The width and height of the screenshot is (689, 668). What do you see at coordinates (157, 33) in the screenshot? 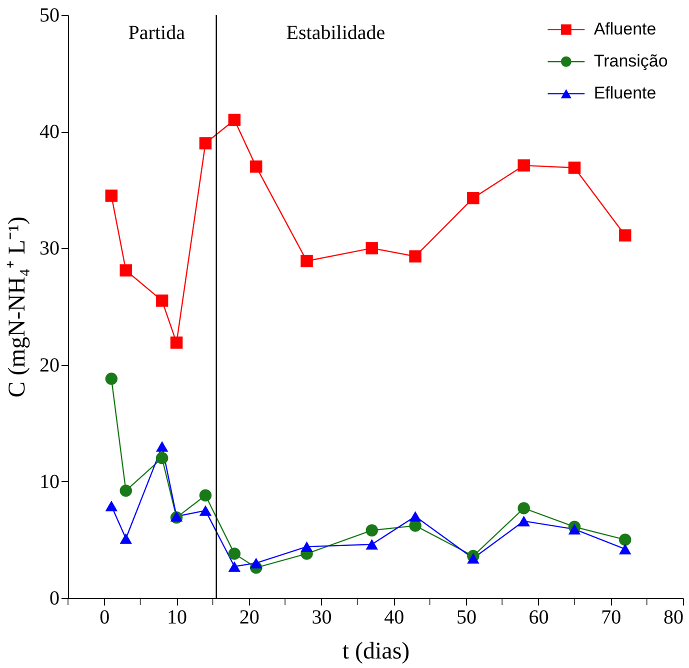
I see `annotation: Partida` at bounding box center [157, 33].